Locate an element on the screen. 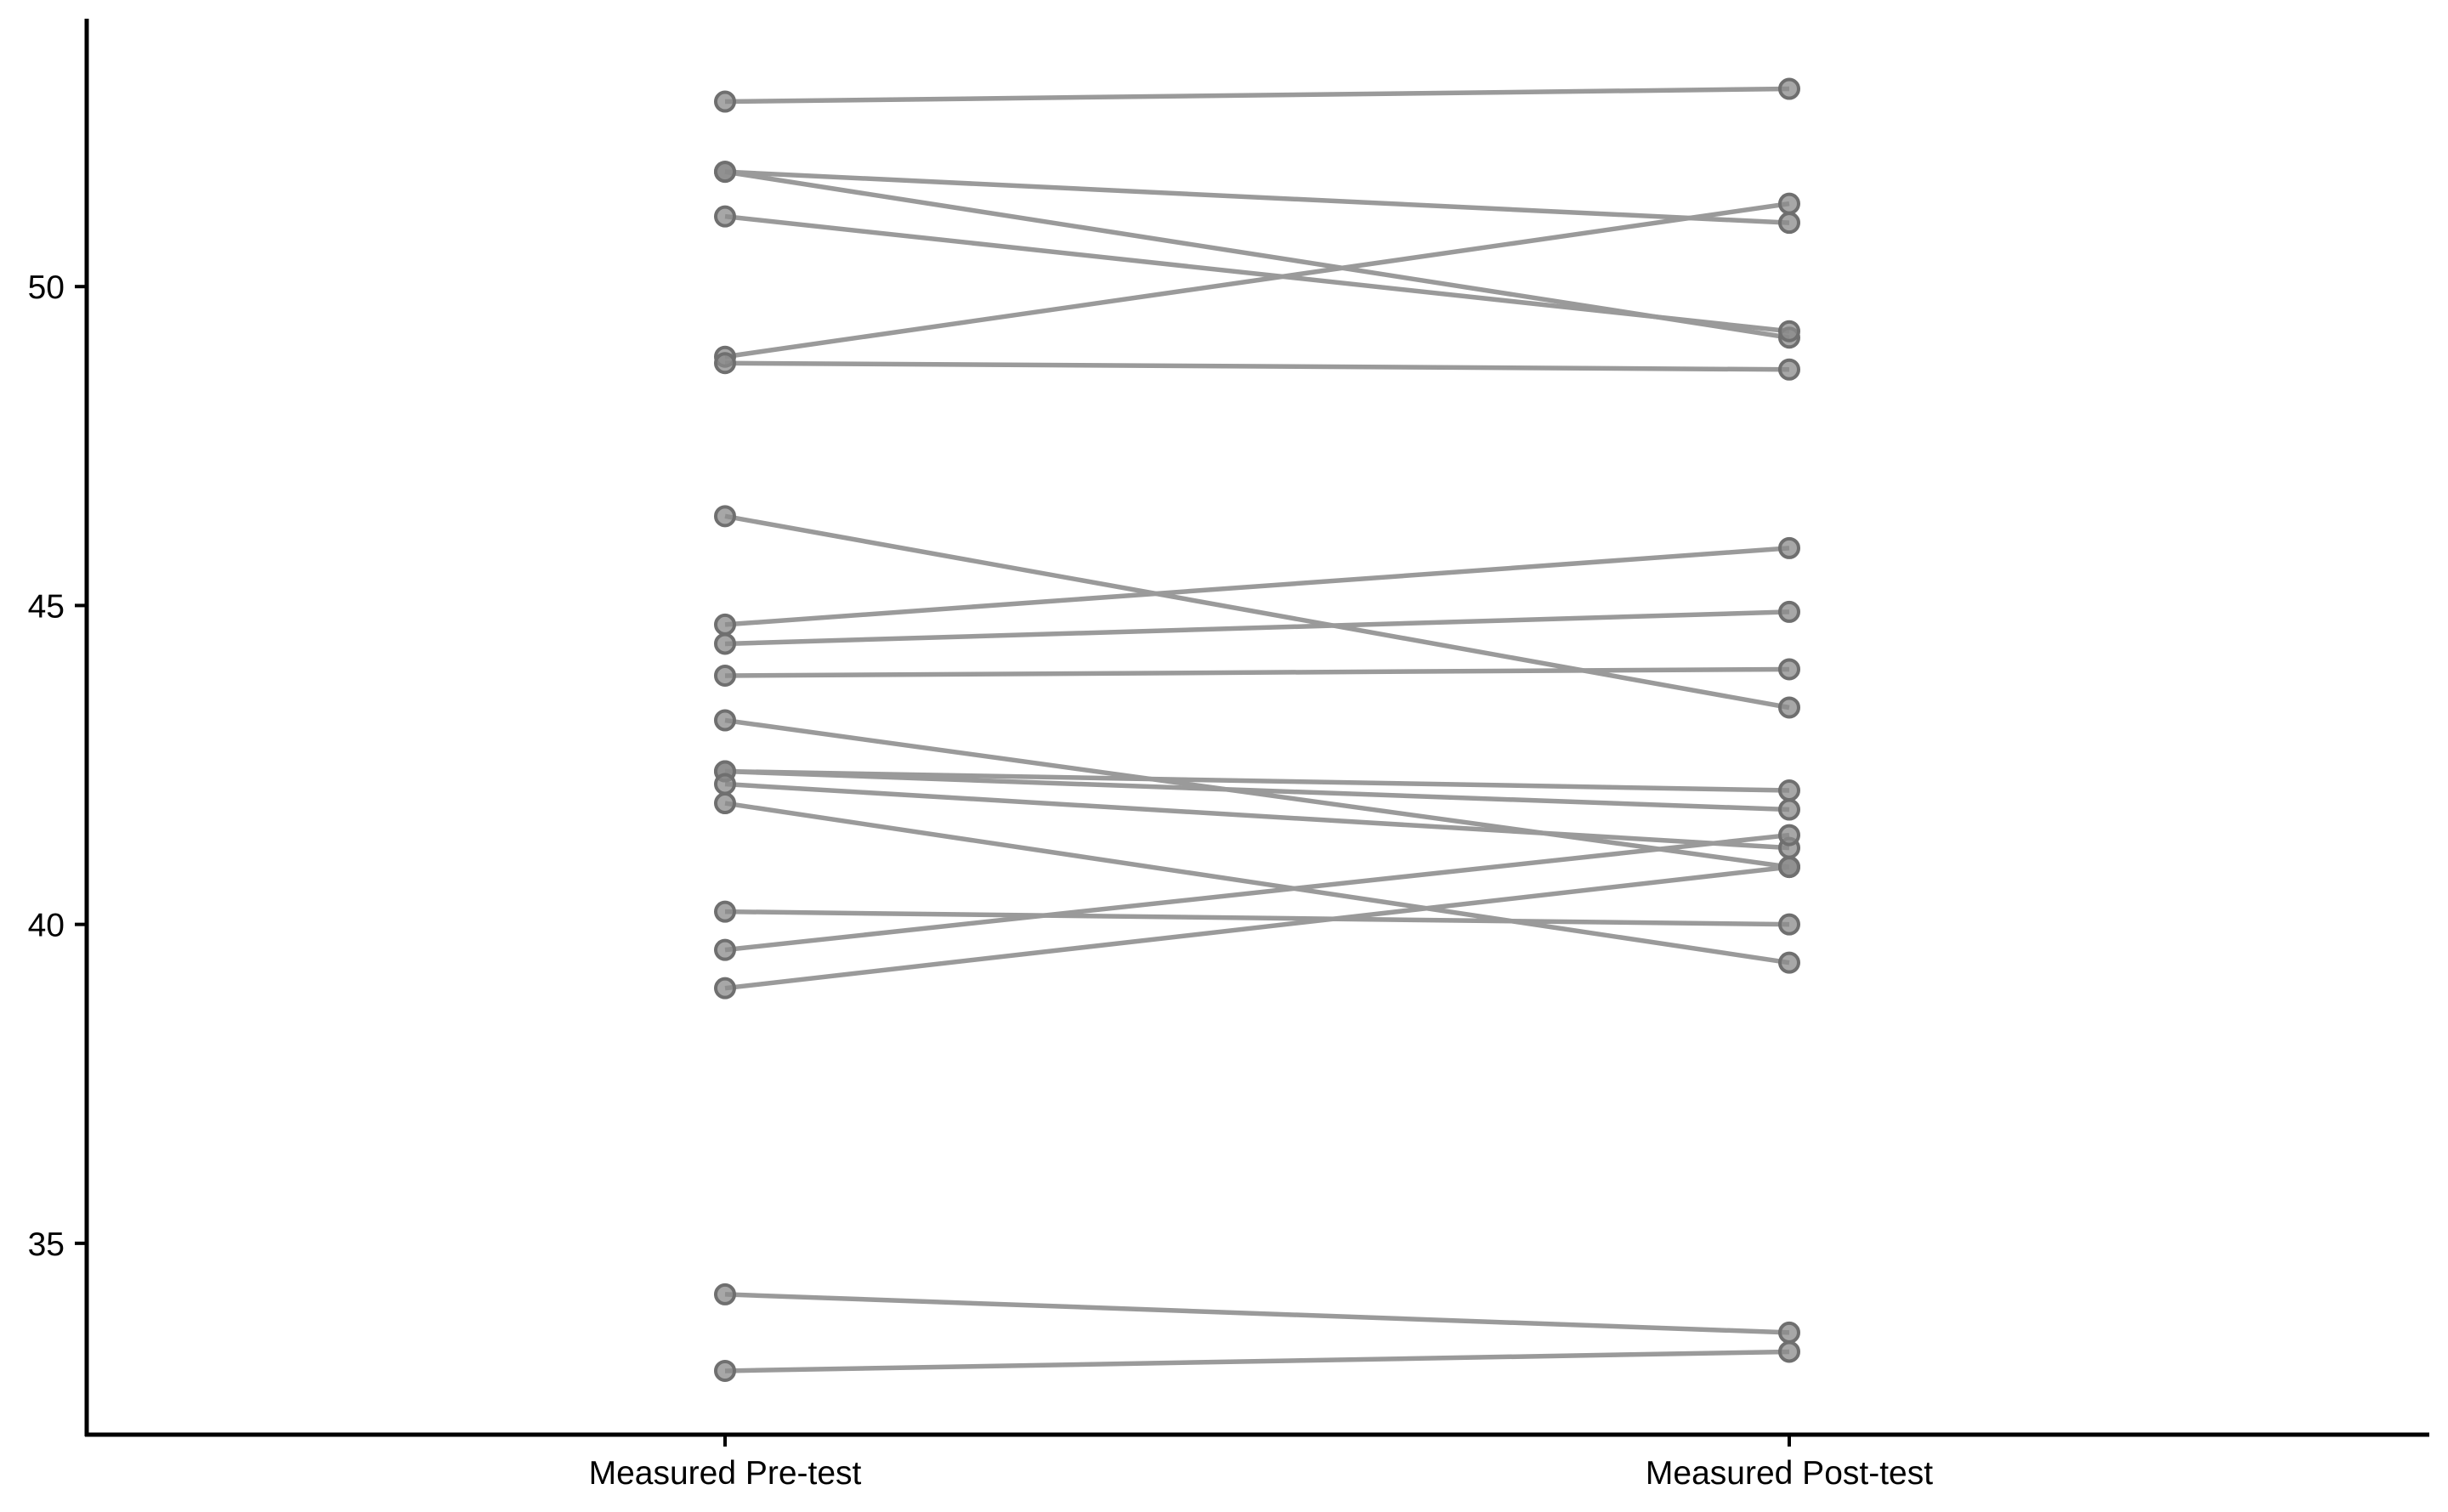 This screenshot has width=2448, height=1512. data-point-8-pre is located at coordinates (725, 624).